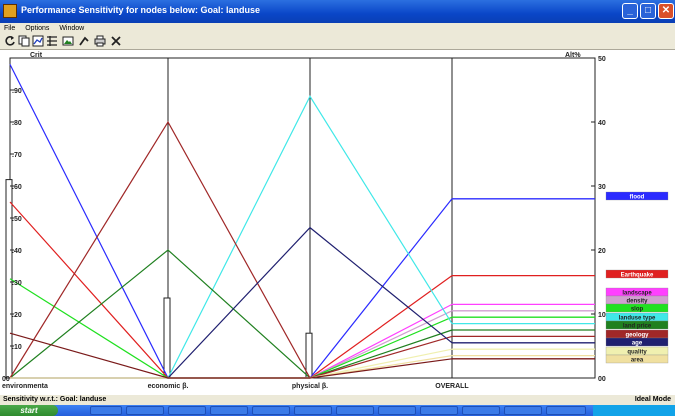  Describe the element at coordinates (452, 386) in the screenshot. I see `criterion-label: OVERALL` at that location.